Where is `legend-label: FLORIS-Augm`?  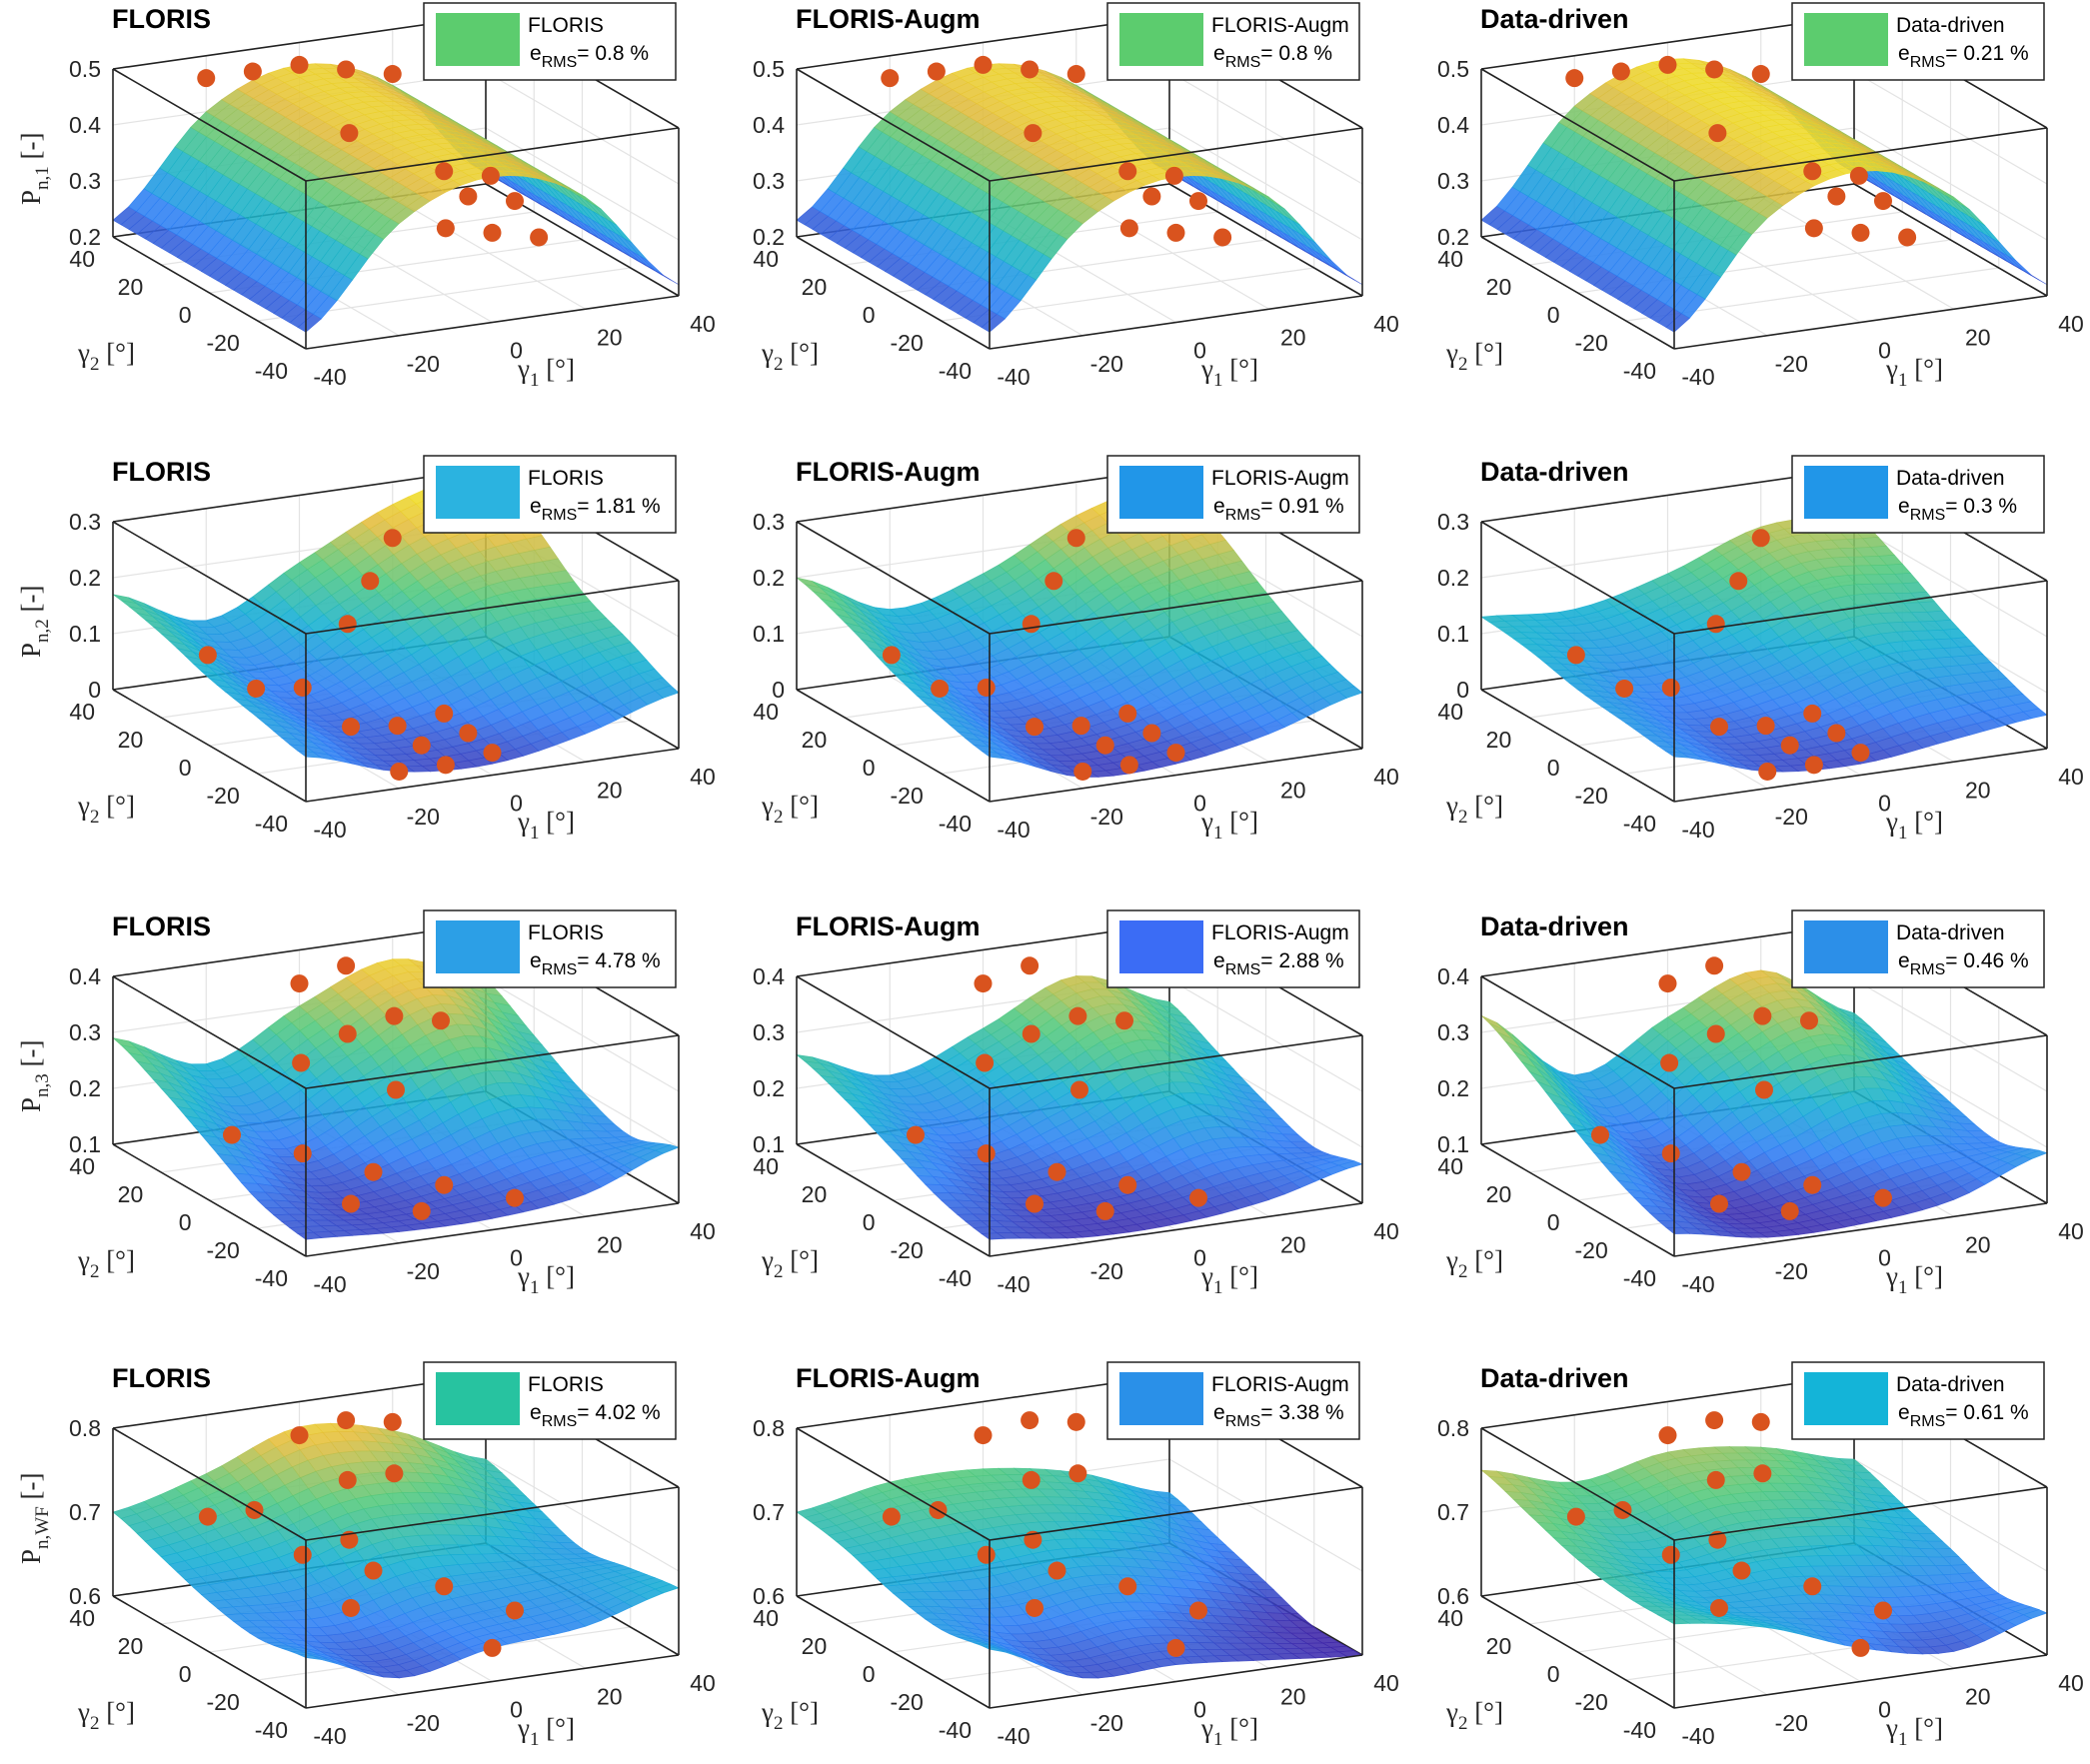
legend-label: FLORIS-Augm is located at coordinates (1280, 479).